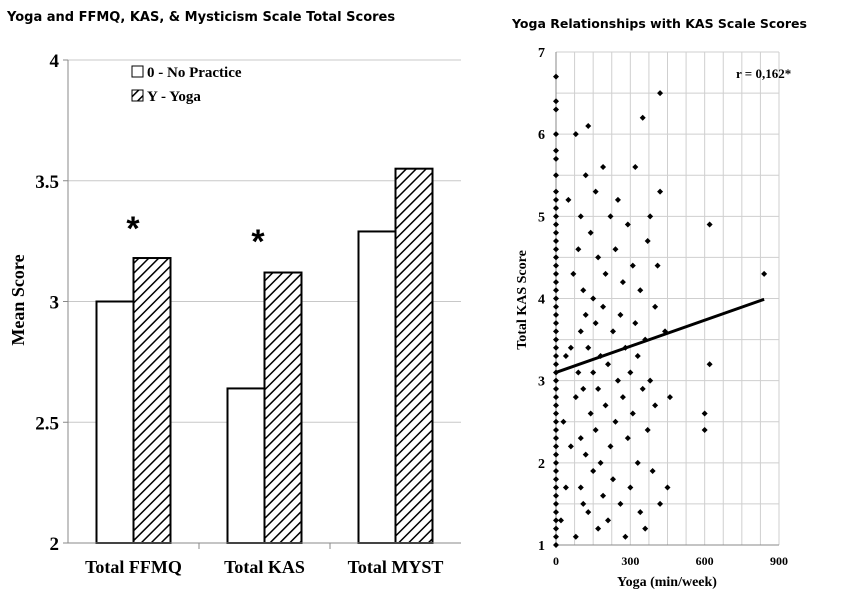 This screenshot has width=849, height=602. What do you see at coordinates (556, 561) in the screenshot?
I see `scatter-x-tick-label: 0` at bounding box center [556, 561].